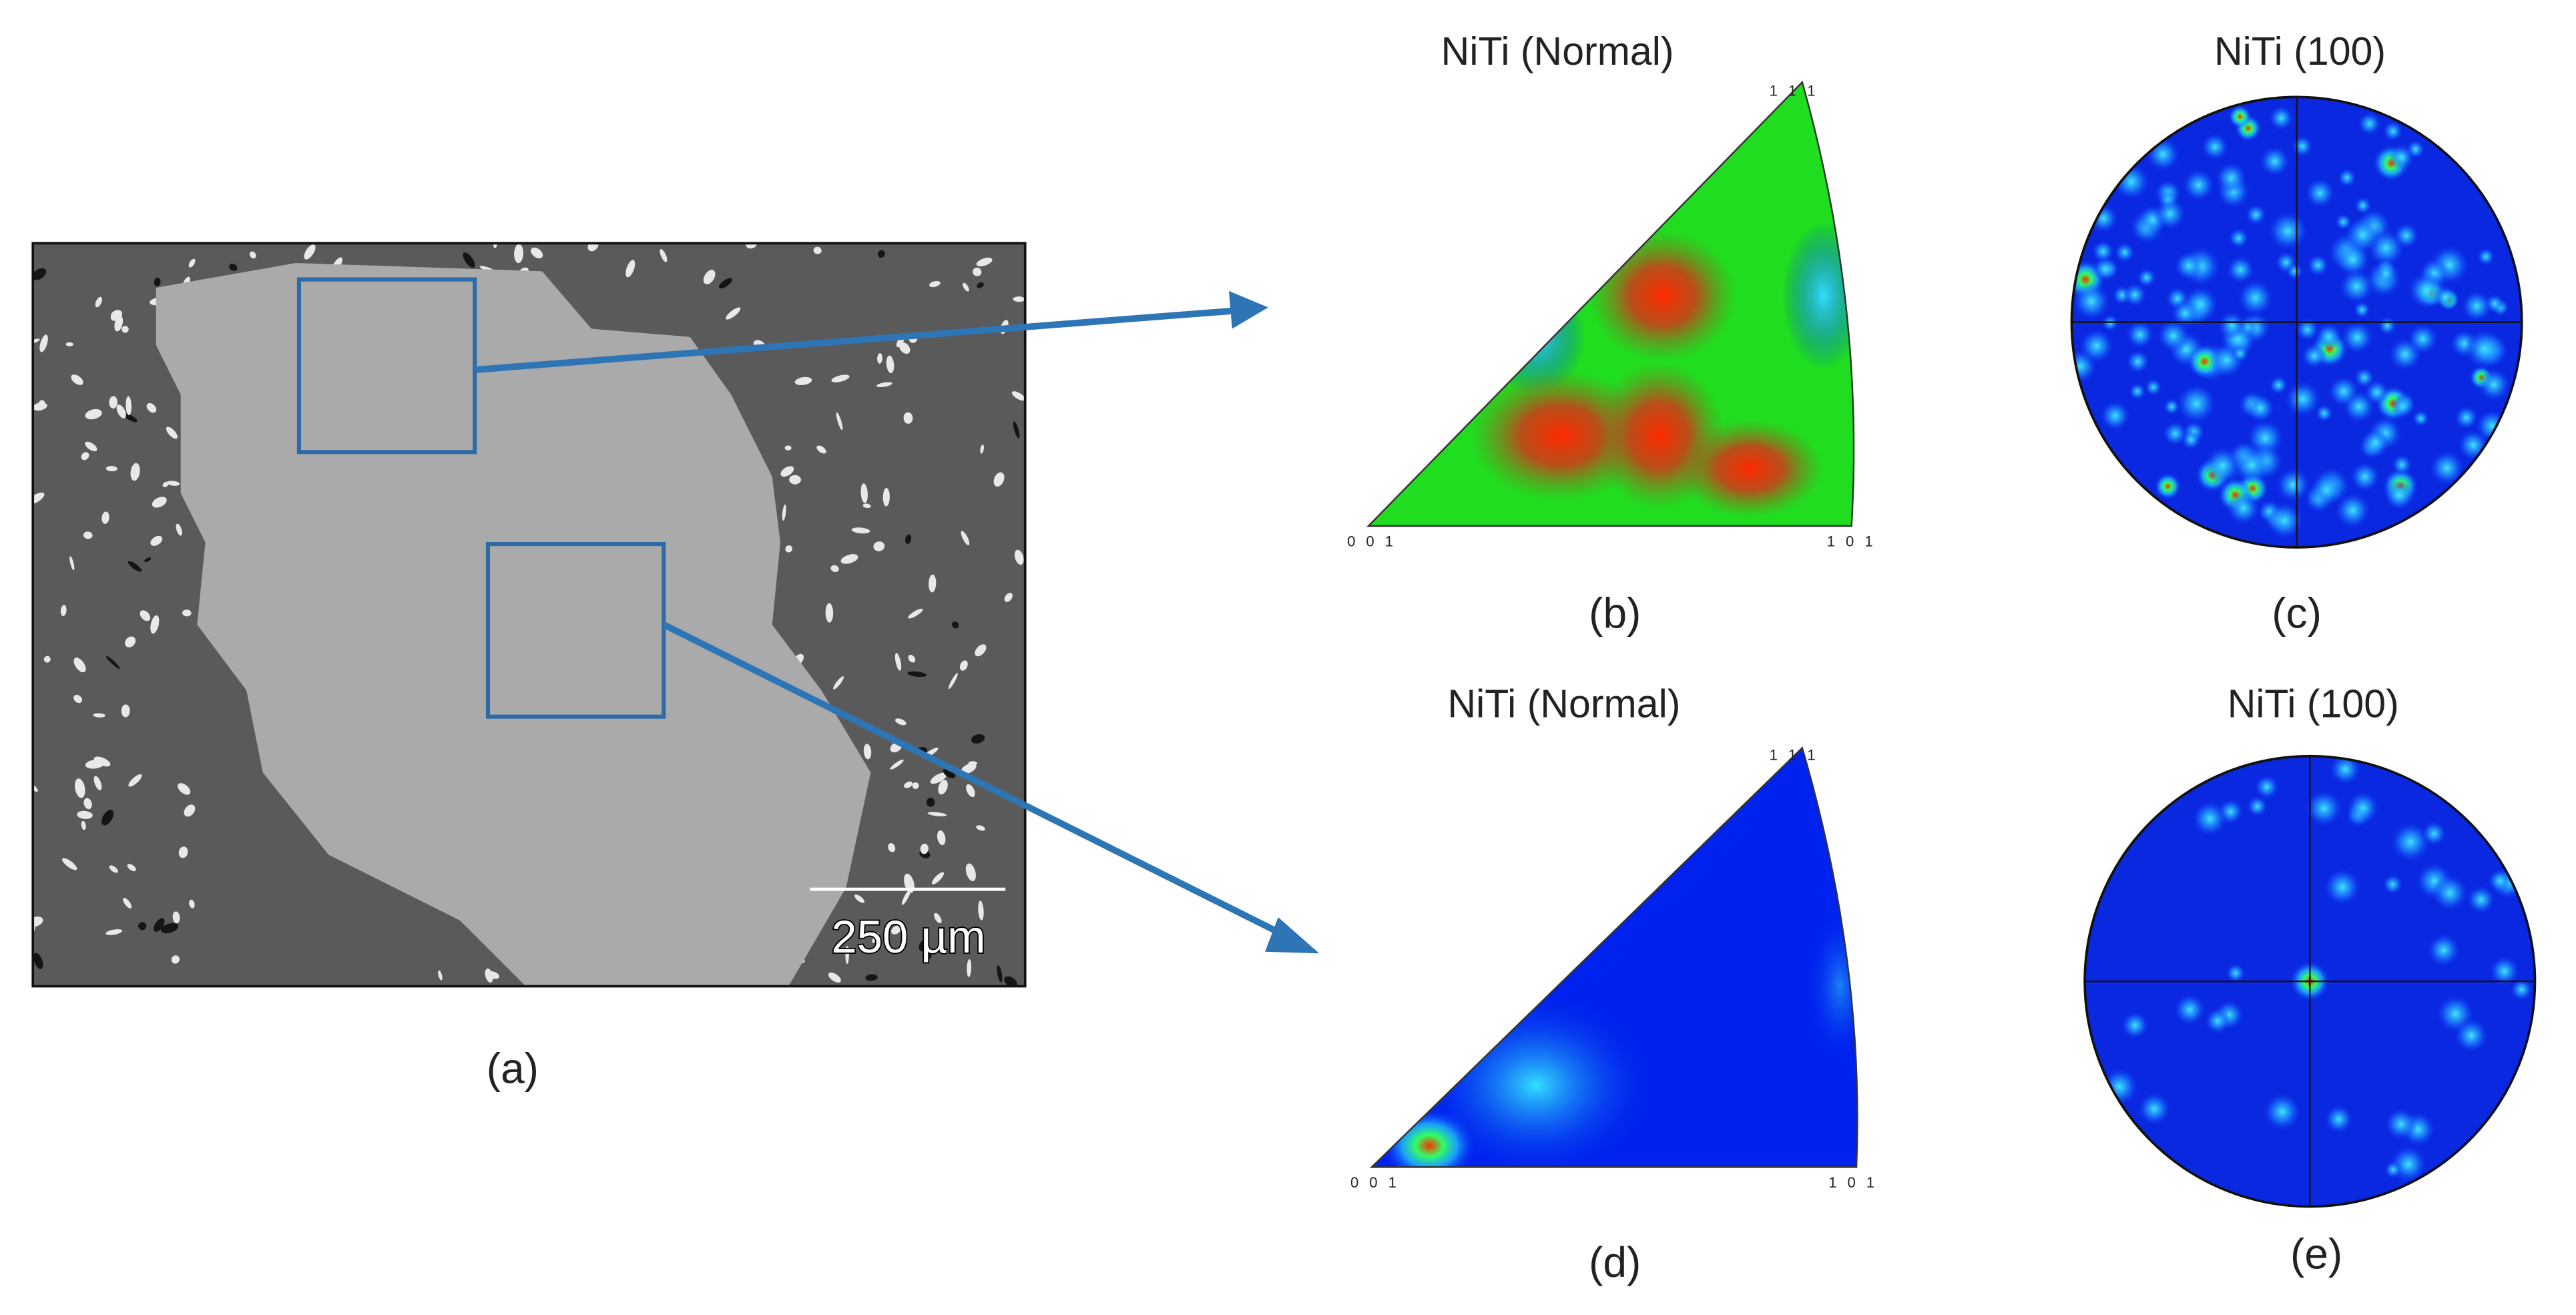 The width and height of the screenshot is (2576, 1315). What do you see at coordinates (386, 366) in the screenshot?
I see `region-box` at bounding box center [386, 366].